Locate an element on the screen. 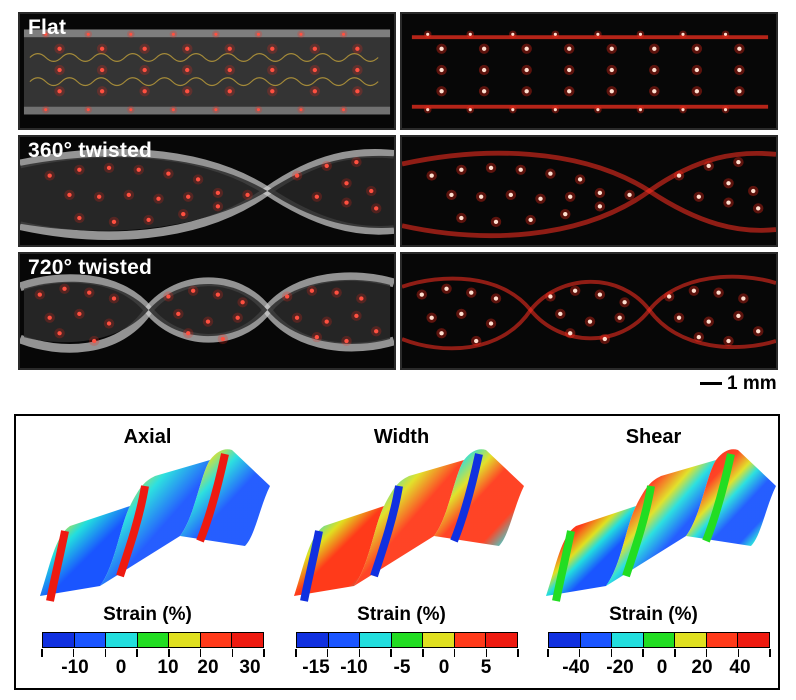  colorbar-tick-label: -40 is located at coordinates (576, 667).